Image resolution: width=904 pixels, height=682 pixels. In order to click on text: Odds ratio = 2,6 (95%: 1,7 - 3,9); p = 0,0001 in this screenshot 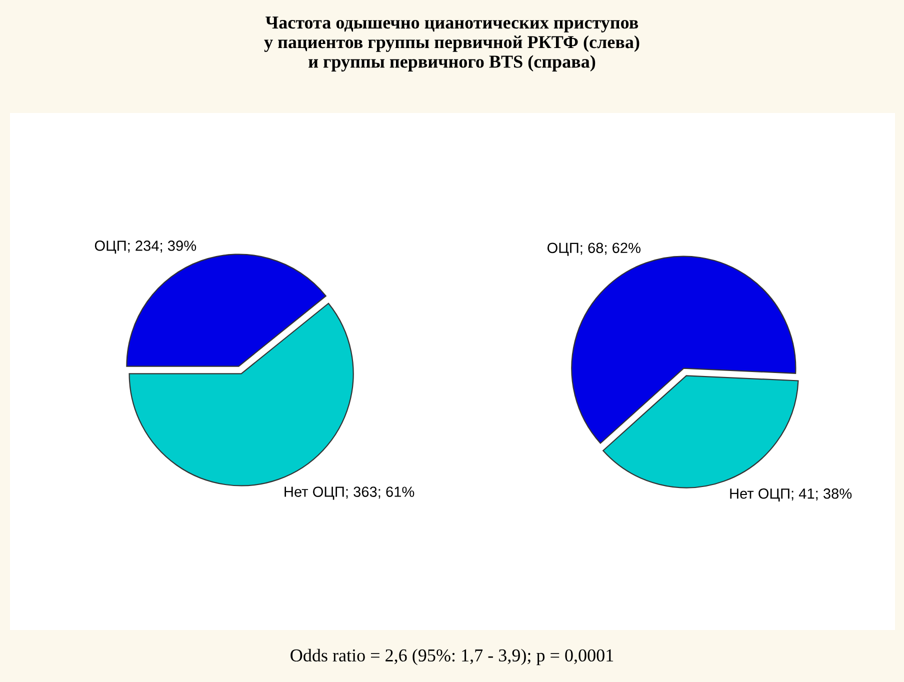, I will do `click(452, 657)`.